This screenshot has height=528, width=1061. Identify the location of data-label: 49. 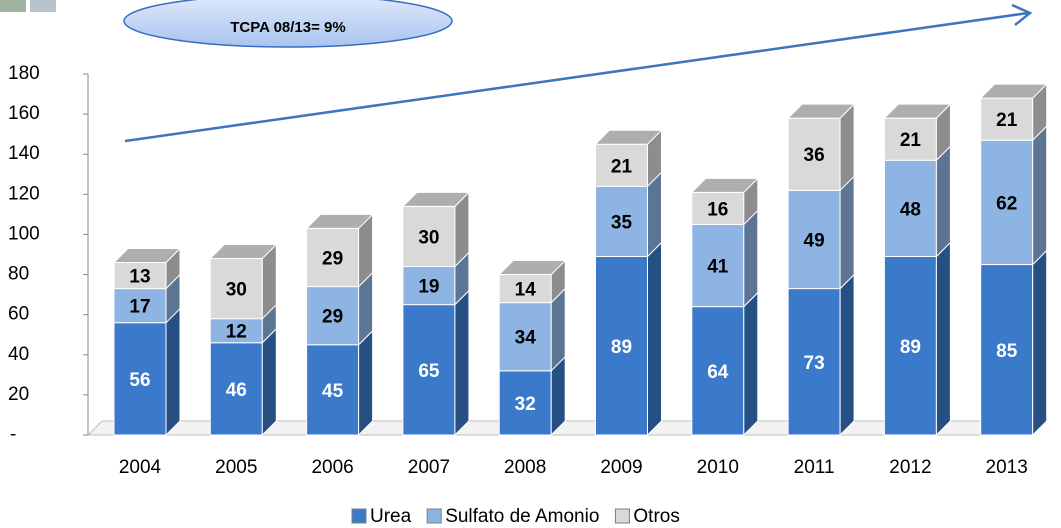
(814, 240).